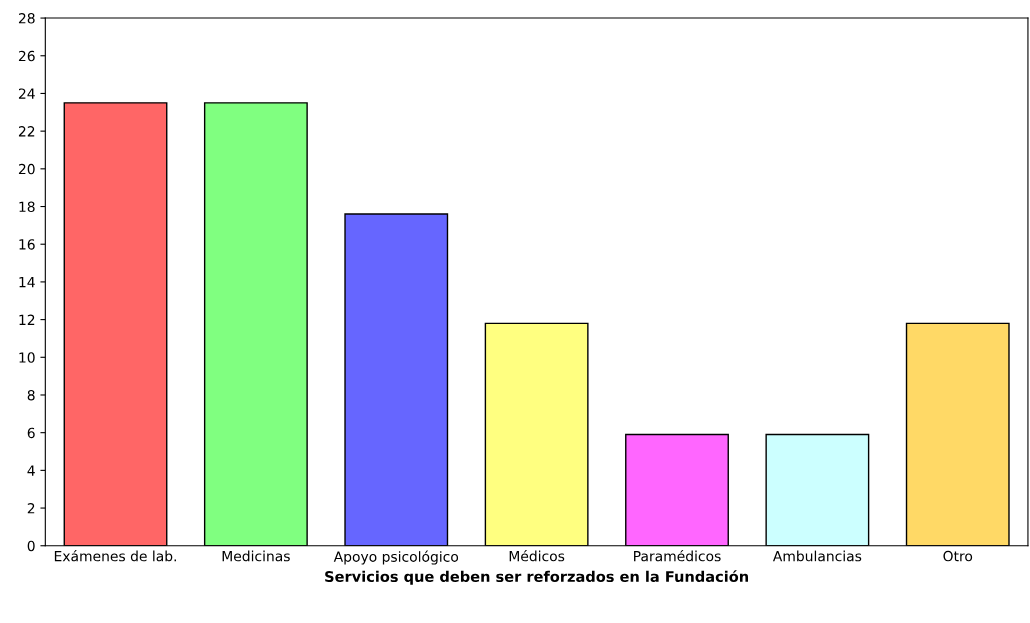 The image size is (1030, 623). Describe the element at coordinates (31, 395) in the screenshot. I see `y-tick-label: 8` at that location.